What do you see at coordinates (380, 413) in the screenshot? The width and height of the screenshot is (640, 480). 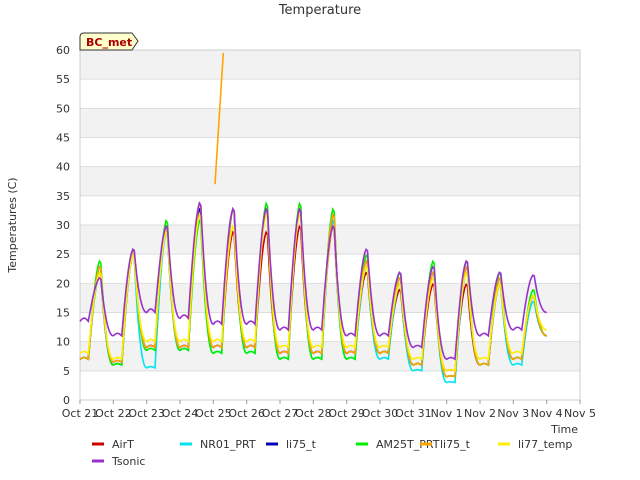 I see `x-tick-label: Oct 30` at bounding box center [380, 413].